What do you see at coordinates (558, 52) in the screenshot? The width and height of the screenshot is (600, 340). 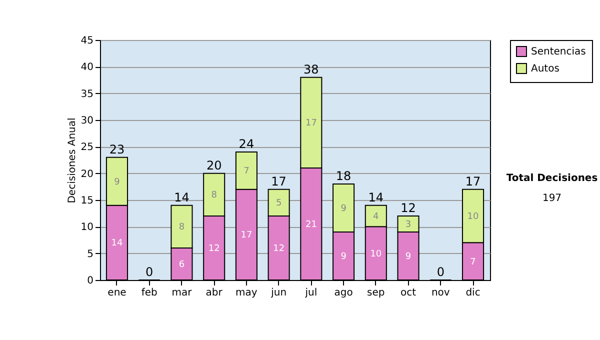 I see `legend-label: Sentencias` at bounding box center [558, 52].